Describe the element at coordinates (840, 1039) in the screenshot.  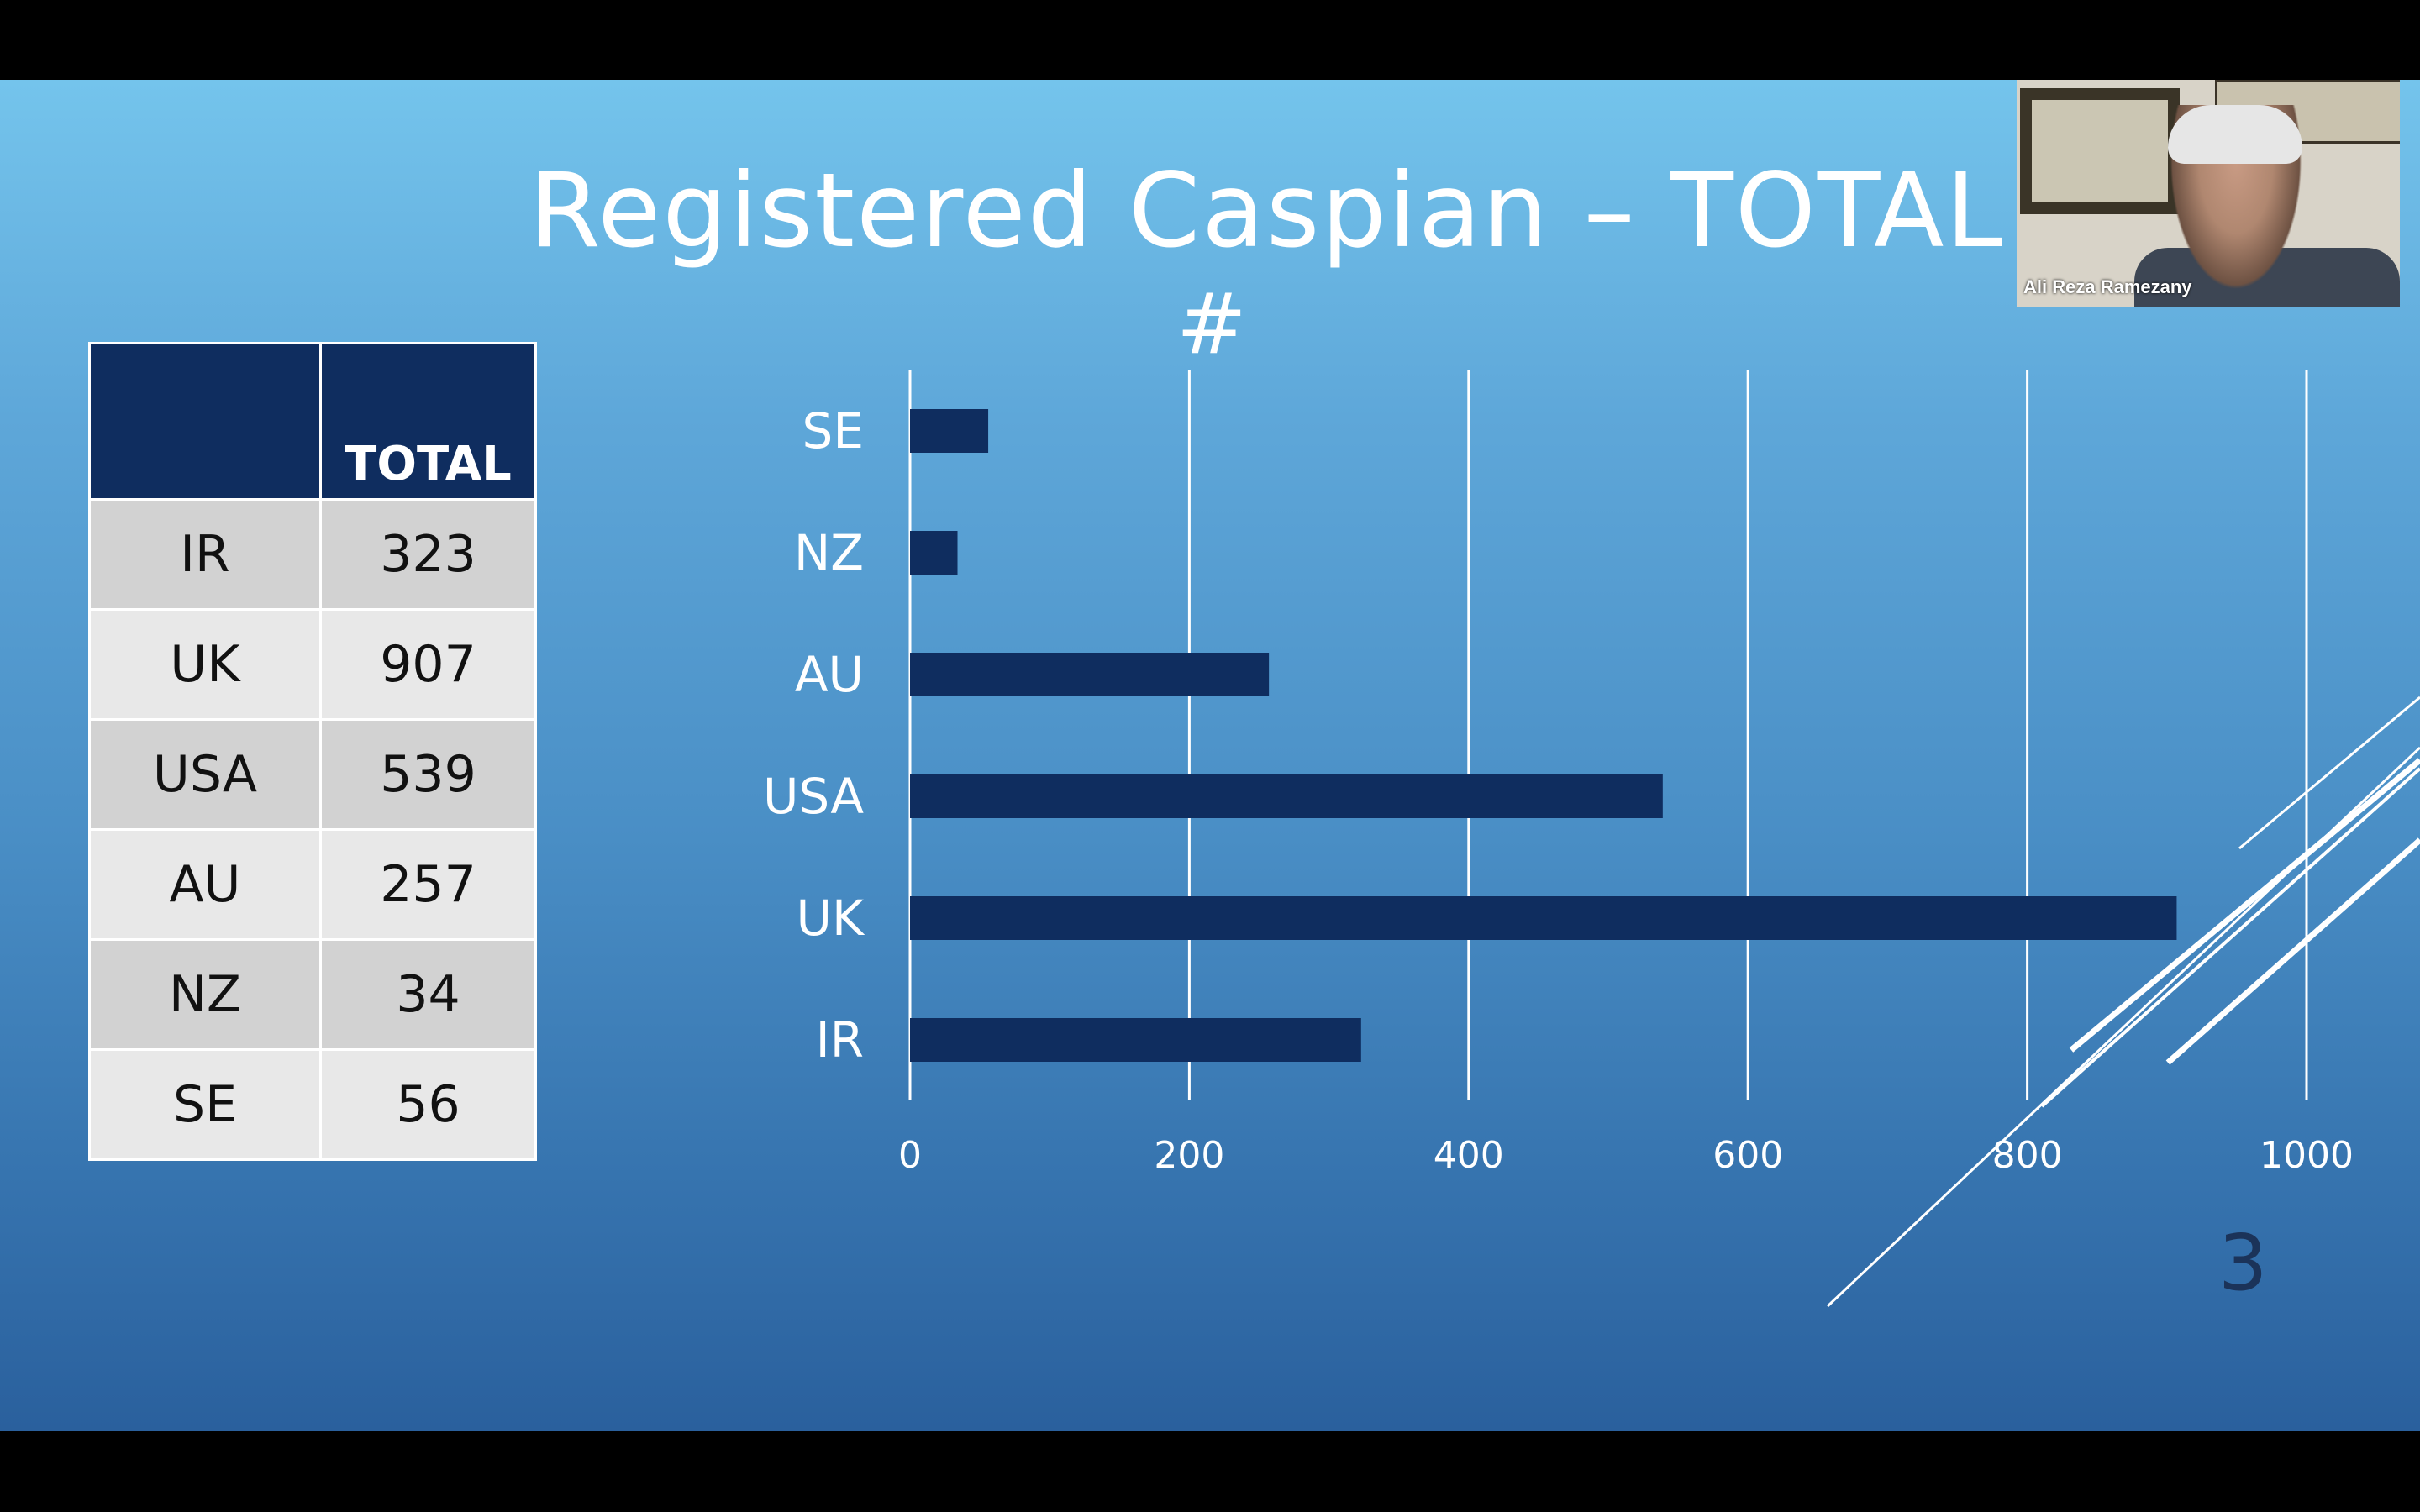
I see `y-category-label: IR` at that location.